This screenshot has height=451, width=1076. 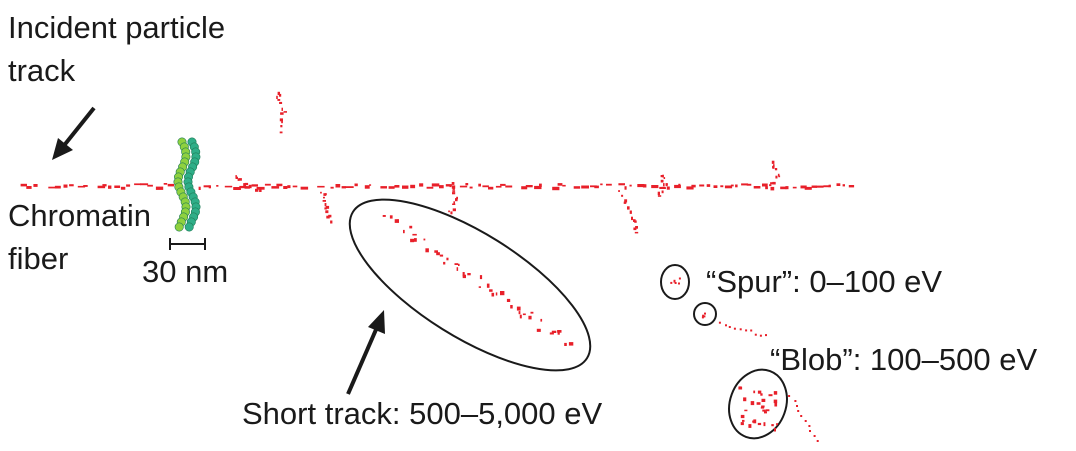 I want to click on chromatin-label: Chromatin, so click(x=79, y=215).